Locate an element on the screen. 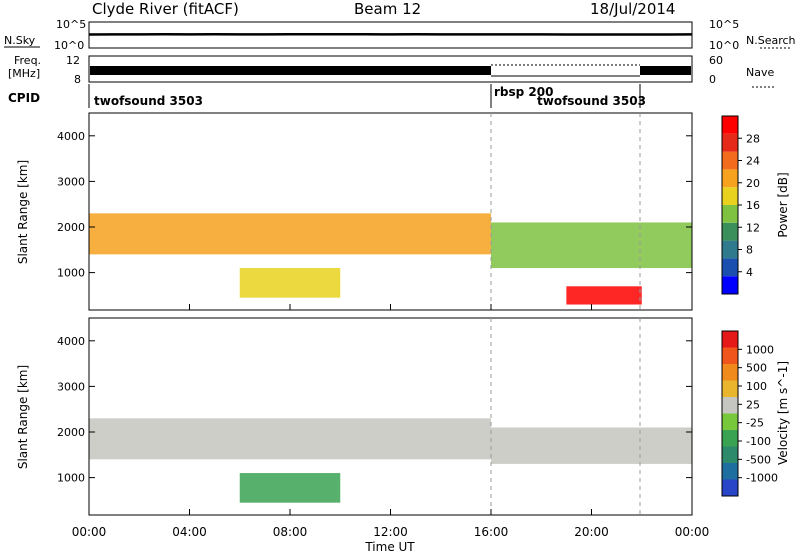 This screenshot has width=800, height=554. x-tick-label: 04:00 is located at coordinates (189, 532).